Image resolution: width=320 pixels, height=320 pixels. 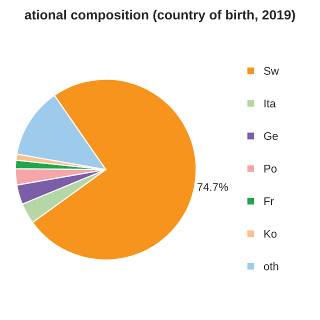 What do you see at coordinates (271, 266) in the screenshot?
I see `legend-label: oth` at bounding box center [271, 266].